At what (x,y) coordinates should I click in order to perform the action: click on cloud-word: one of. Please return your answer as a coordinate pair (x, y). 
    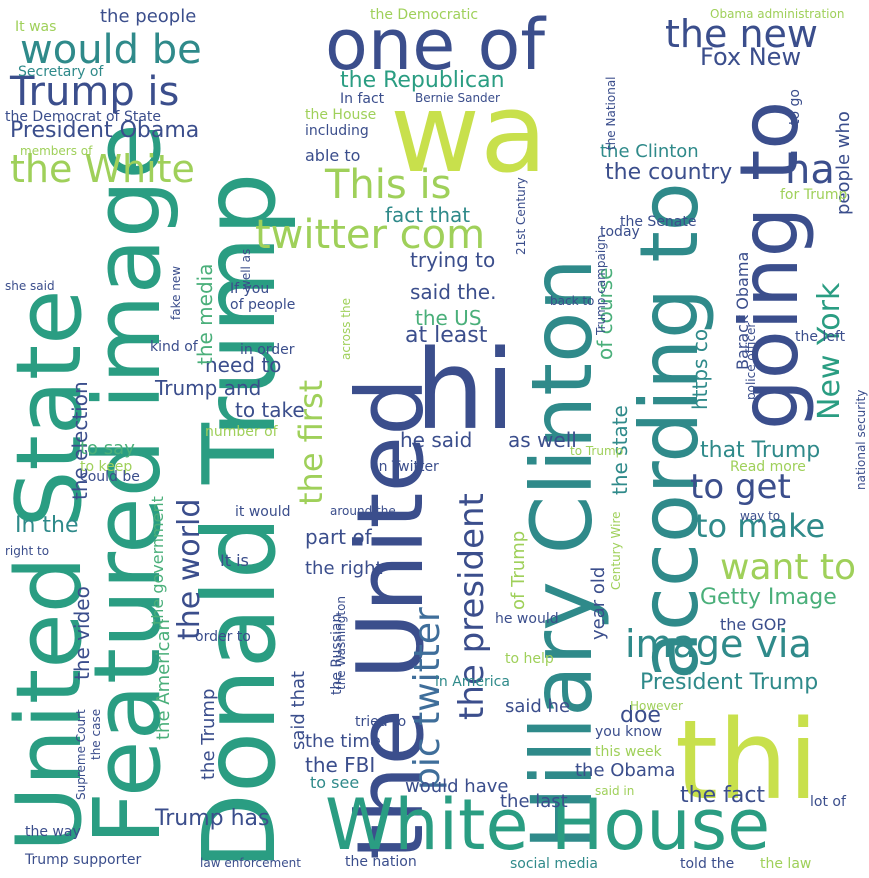
    Looking at the image, I should click on (435, 45).